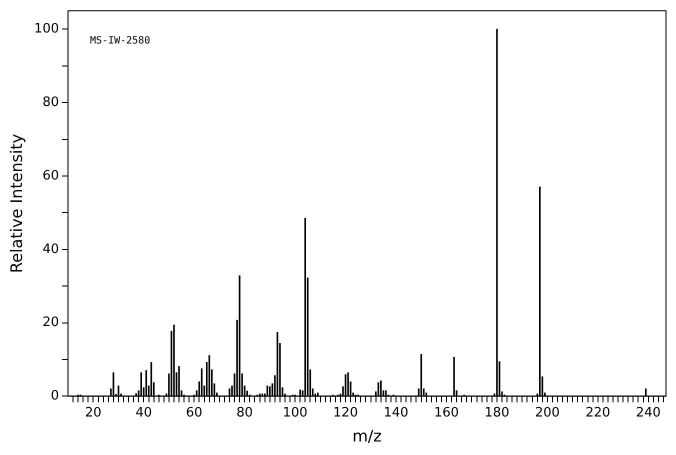 The image size is (676, 455). Describe the element at coordinates (120, 40) in the screenshot. I see `annotation: MS-IW-2580` at that location.